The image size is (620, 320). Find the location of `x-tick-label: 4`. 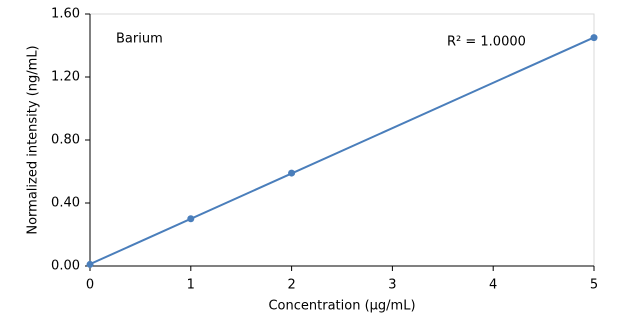

x-tick-label: 4 is located at coordinates (493, 285).